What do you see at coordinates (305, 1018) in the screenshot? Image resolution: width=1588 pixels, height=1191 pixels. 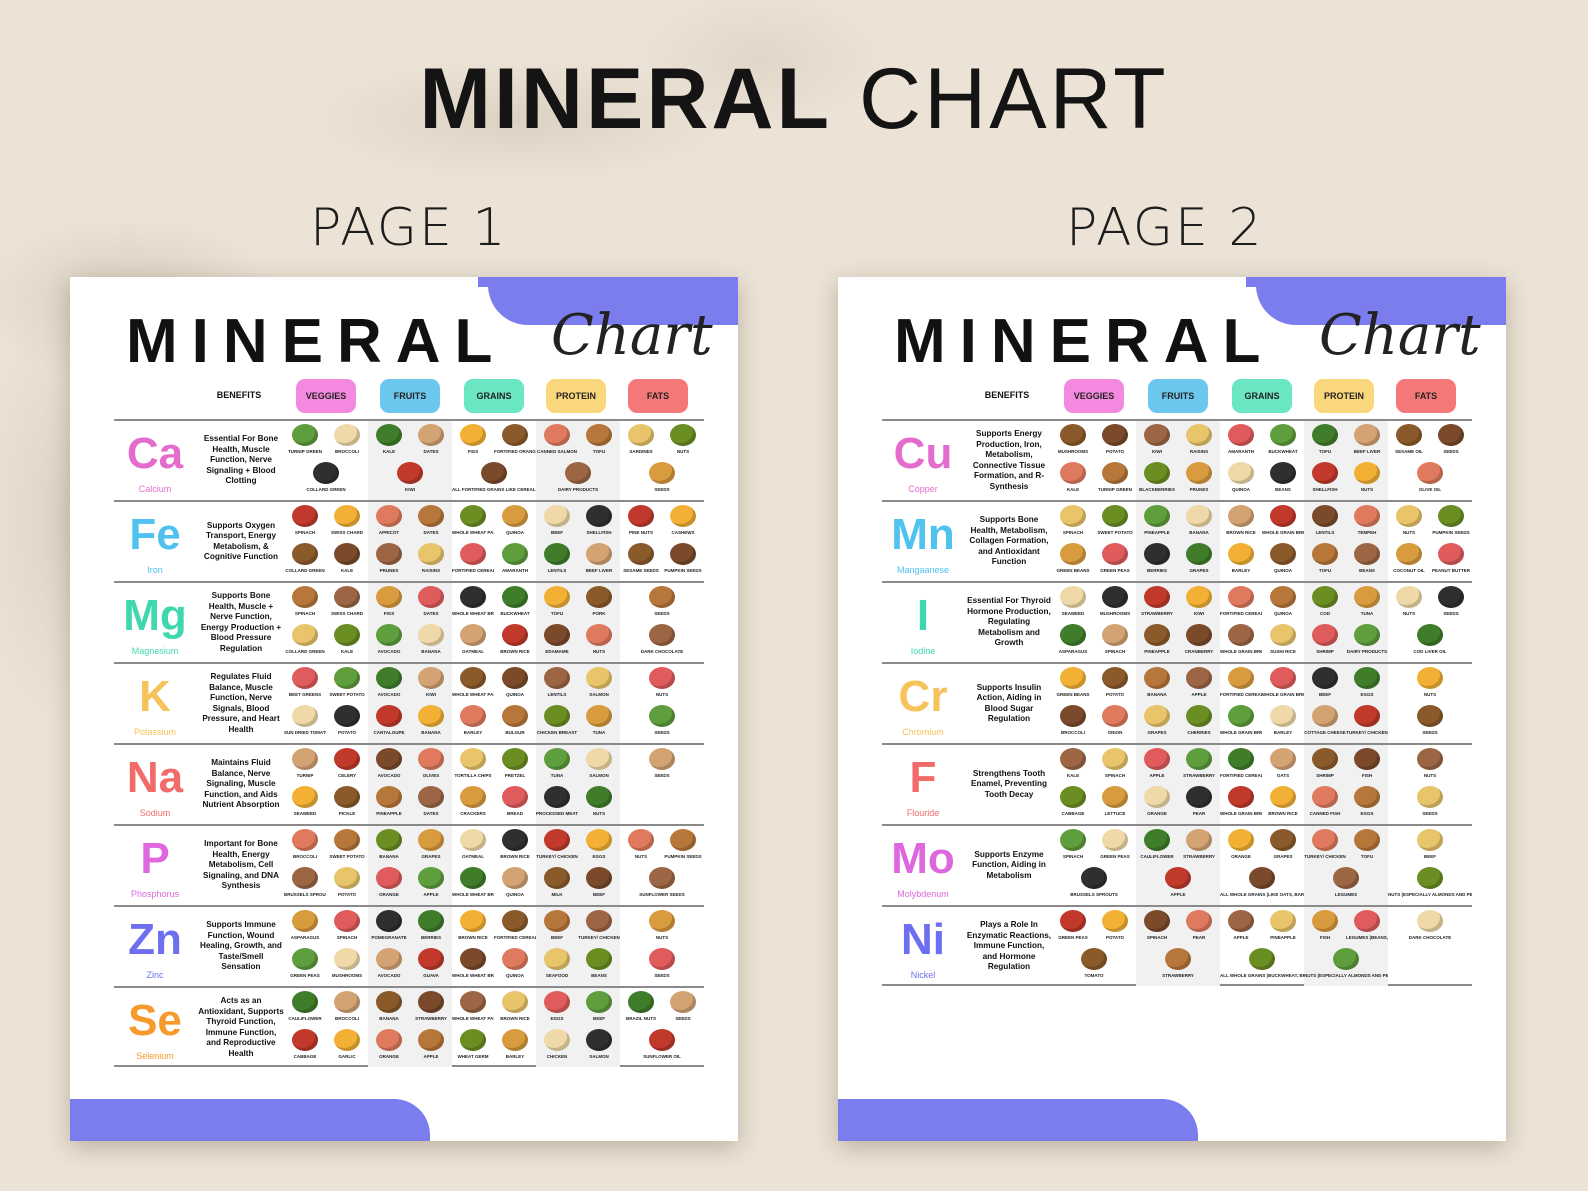 I see `food-label: CAULIFLOWER` at bounding box center [305, 1018].